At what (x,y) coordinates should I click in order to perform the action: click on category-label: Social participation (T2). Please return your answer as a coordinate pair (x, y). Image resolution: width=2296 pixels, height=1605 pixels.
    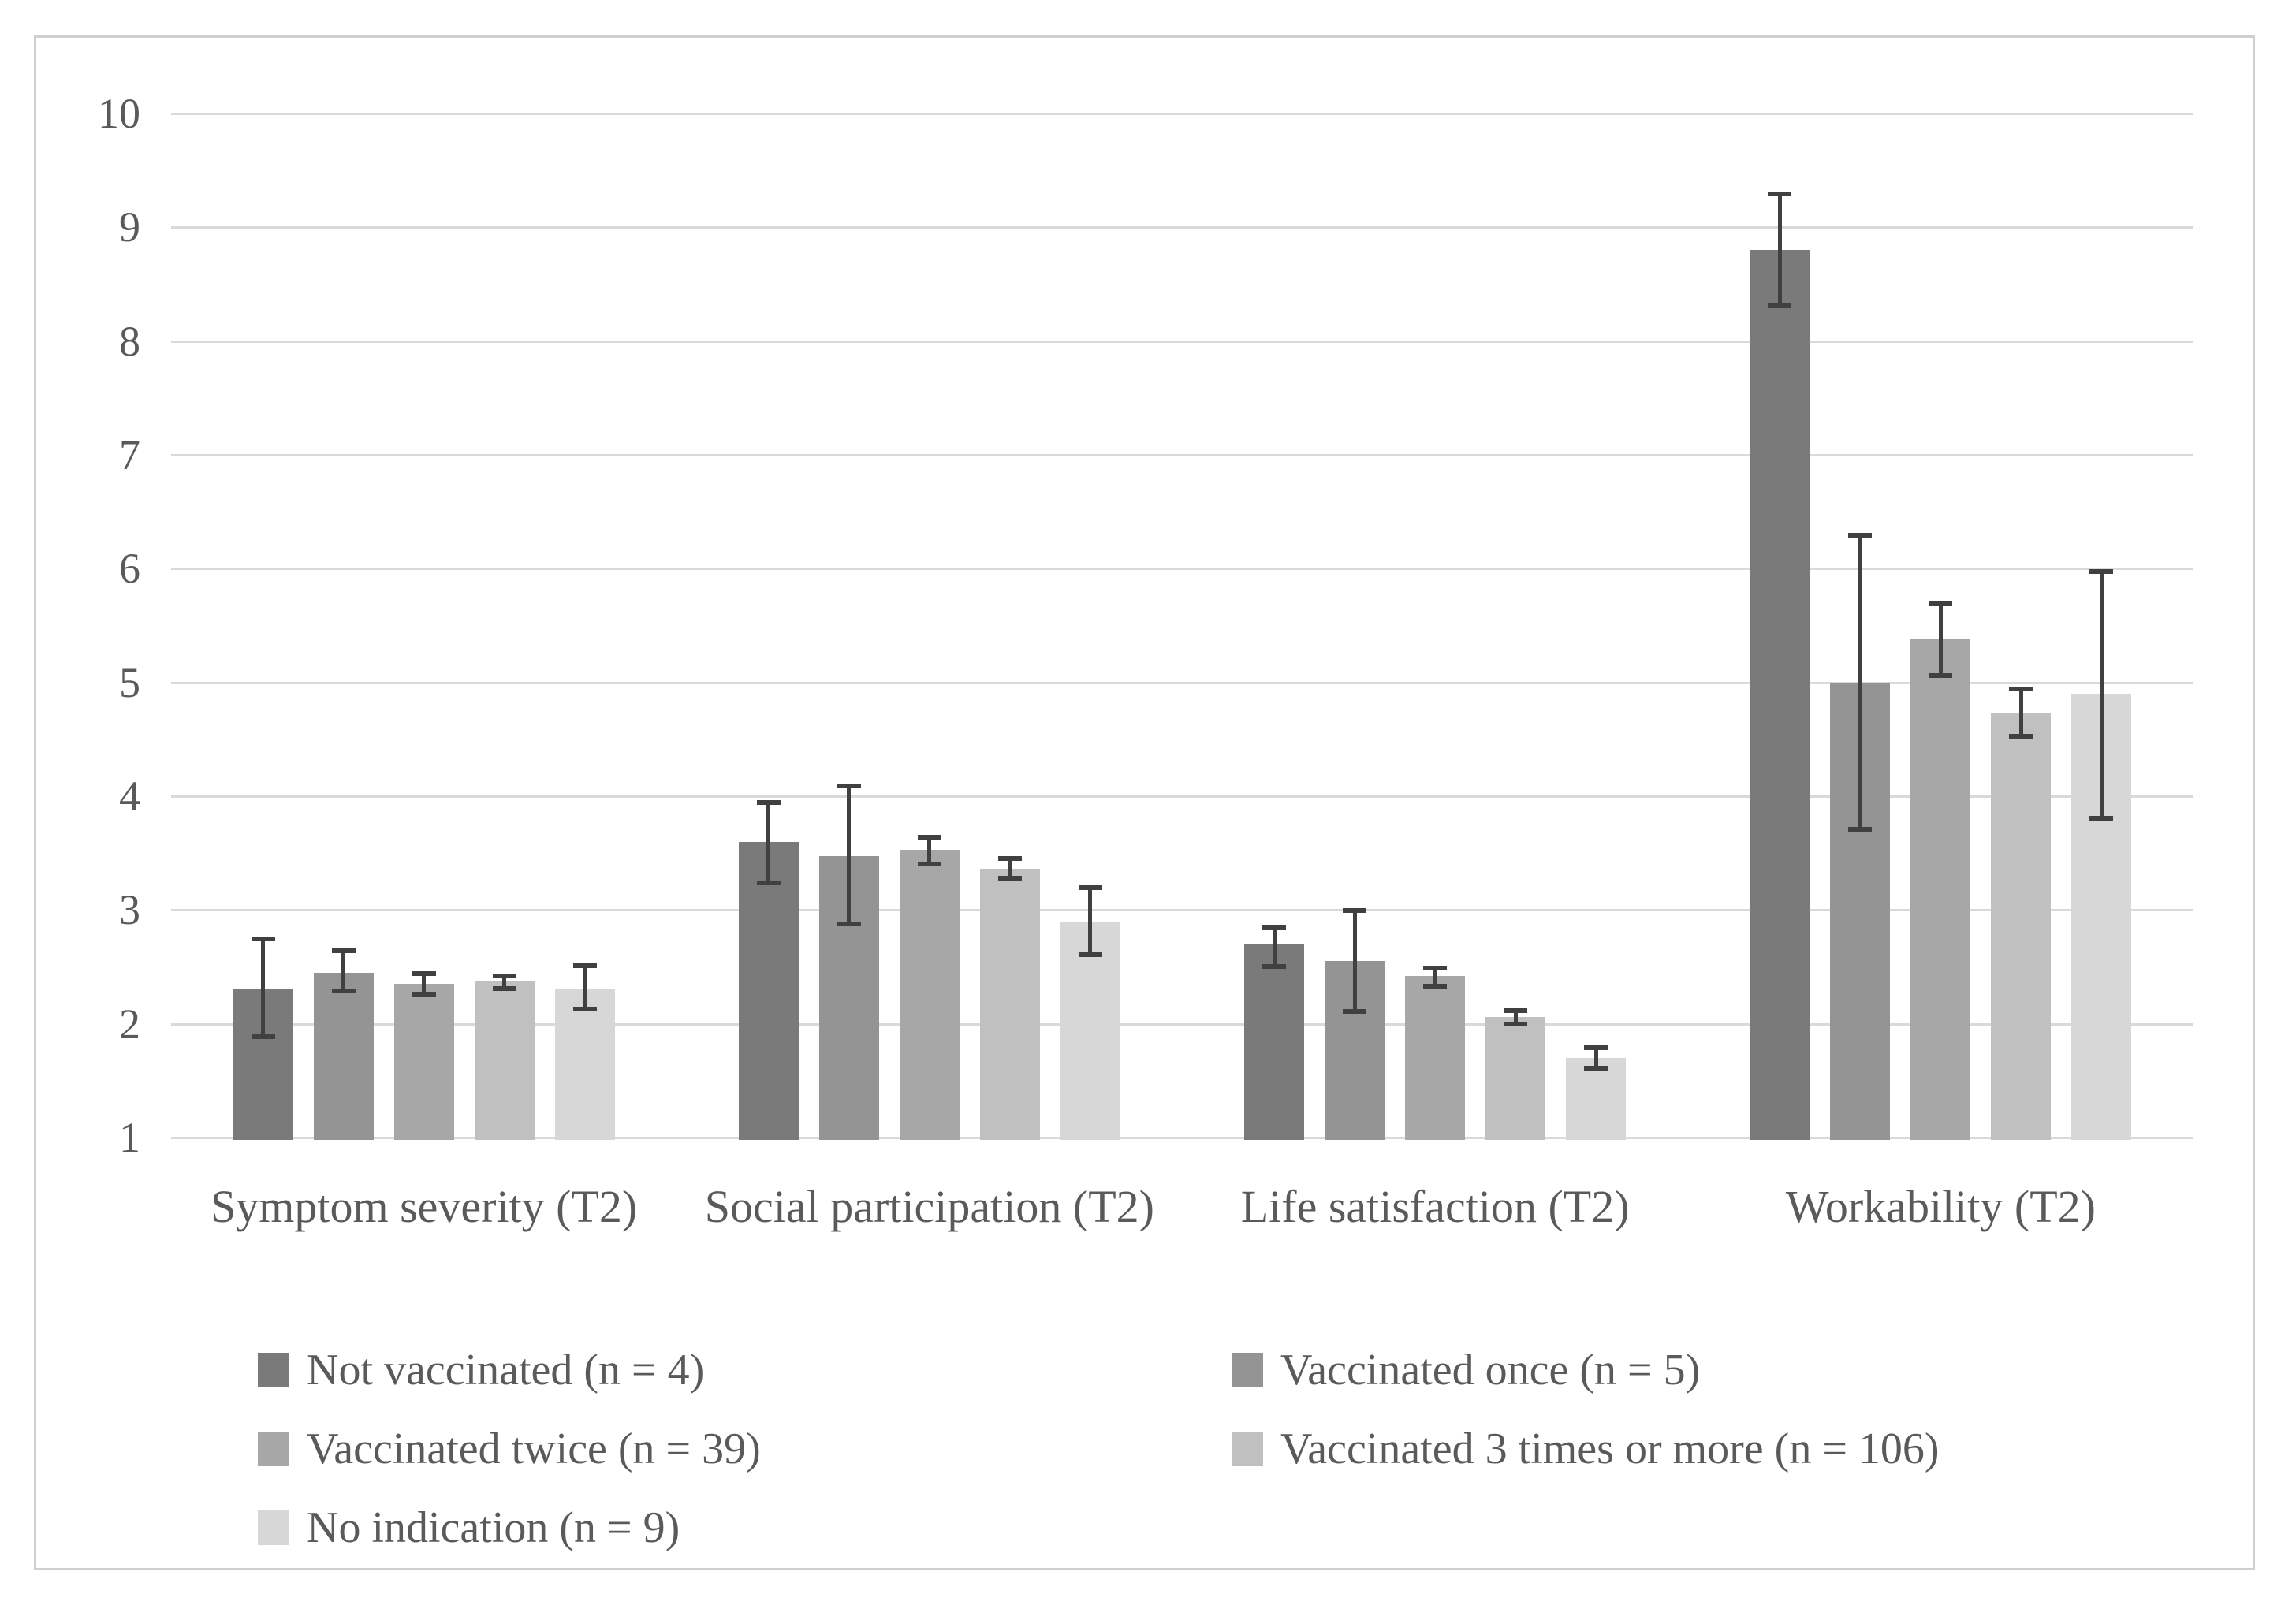
    Looking at the image, I should click on (929, 1206).